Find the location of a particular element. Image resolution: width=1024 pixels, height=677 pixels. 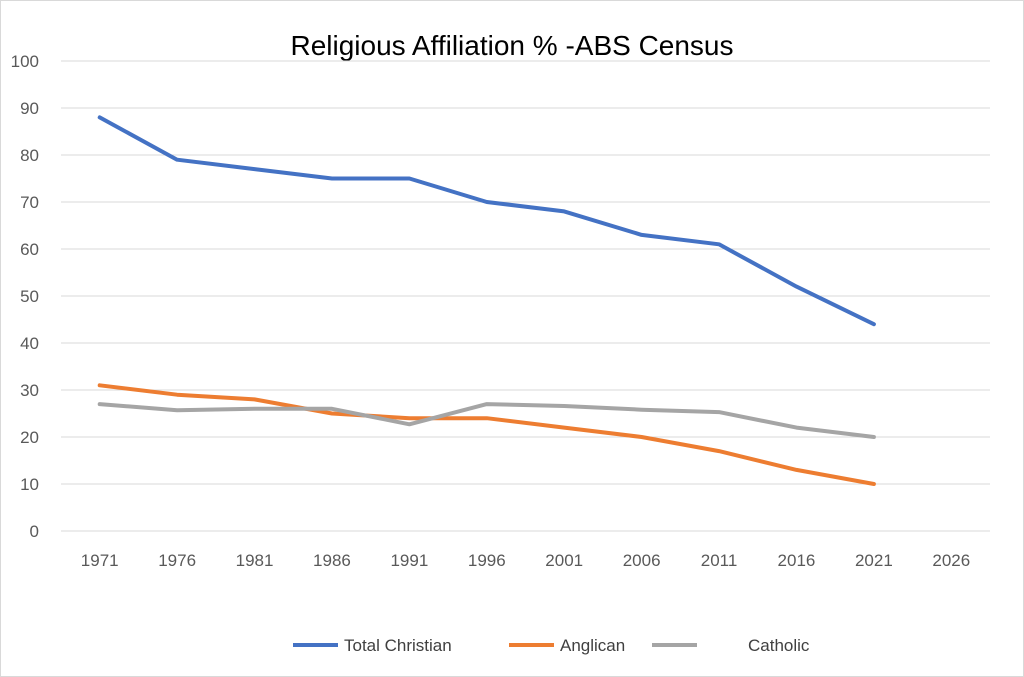

legend-label-total-christian: Total Christian is located at coordinates (398, 645).